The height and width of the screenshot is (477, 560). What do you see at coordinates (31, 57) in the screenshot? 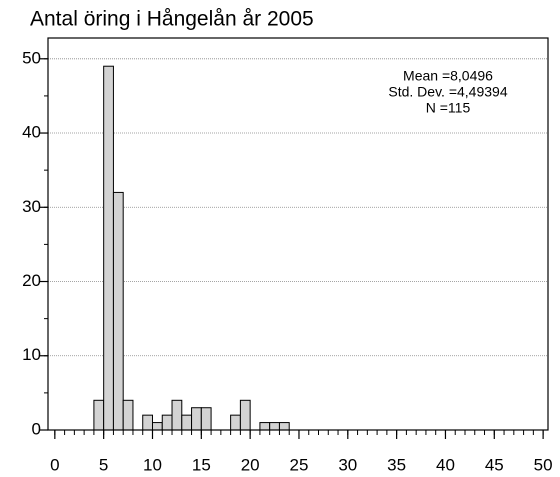
I see `y-tick-label: 50` at bounding box center [31, 57].